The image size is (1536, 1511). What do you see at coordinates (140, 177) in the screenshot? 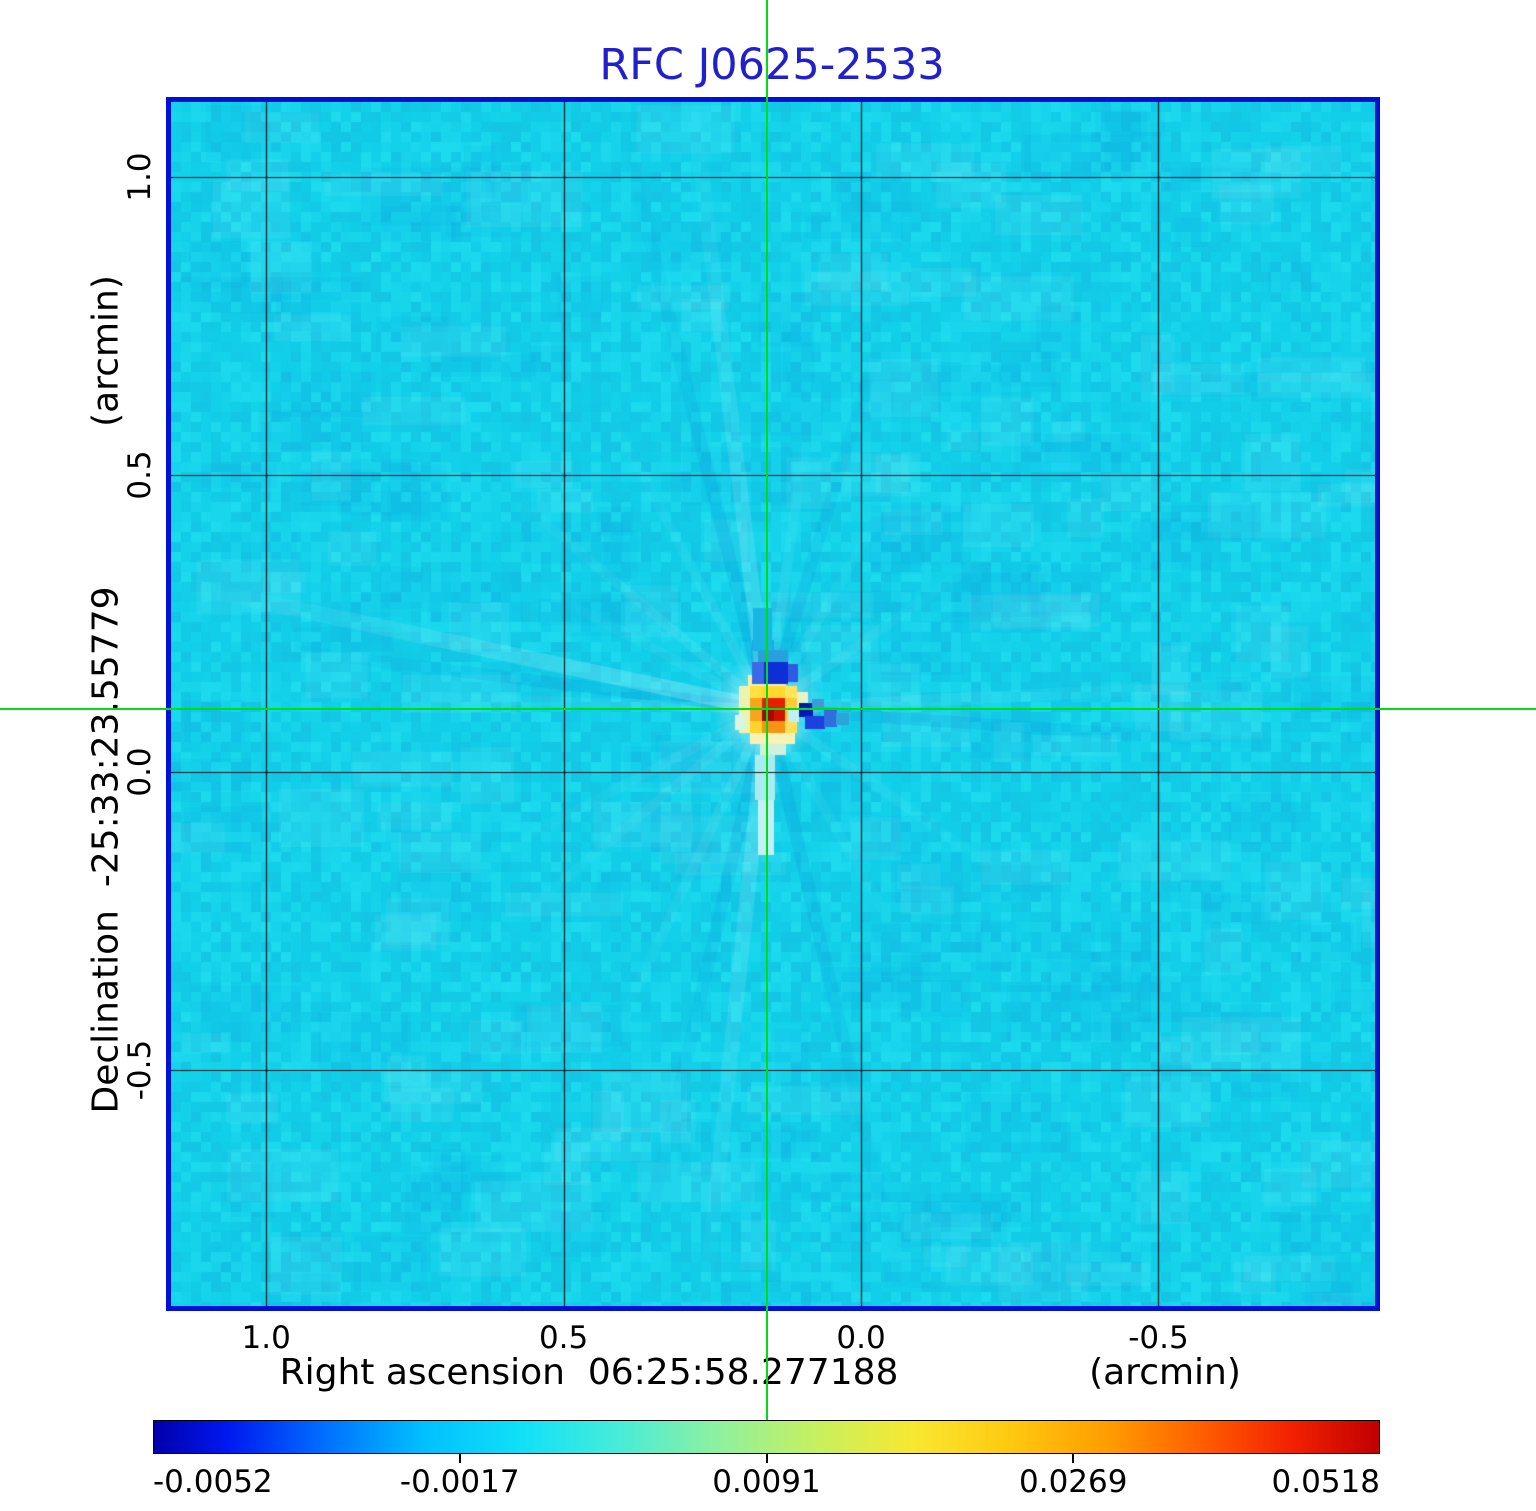
I see `y-tick-label: 1.0` at bounding box center [140, 177].